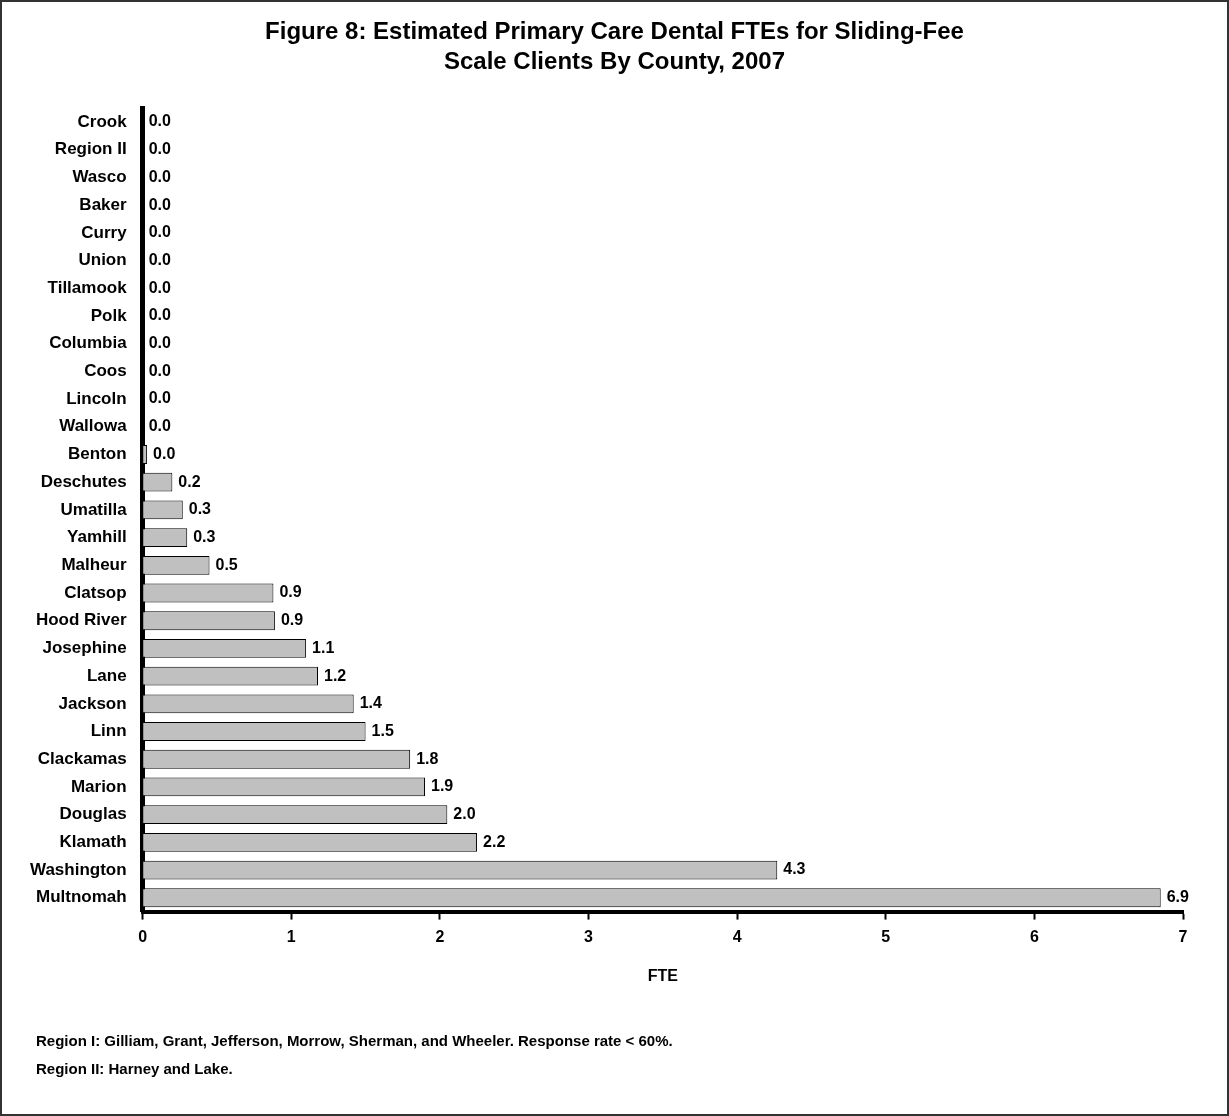 The image size is (1229, 1116). I want to click on x-tick-label: 6, so click(1034, 936).